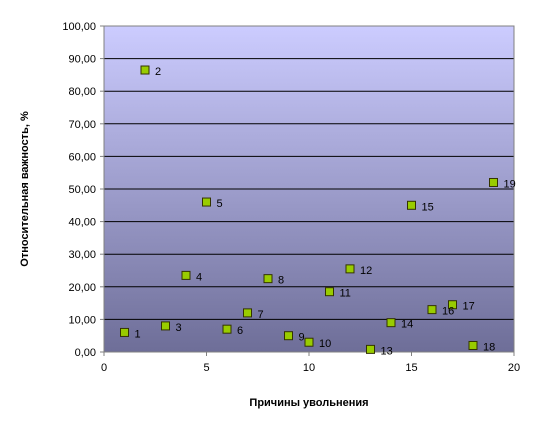  What do you see at coordinates (411, 368) in the screenshot?
I see `x-tick-label: 15` at bounding box center [411, 368].